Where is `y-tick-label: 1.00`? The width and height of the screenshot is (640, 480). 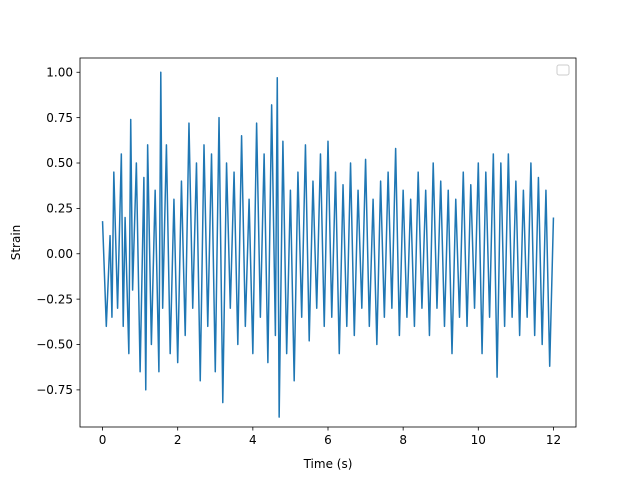
y-tick-label: 1.00 is located at coordinates (59, 72).